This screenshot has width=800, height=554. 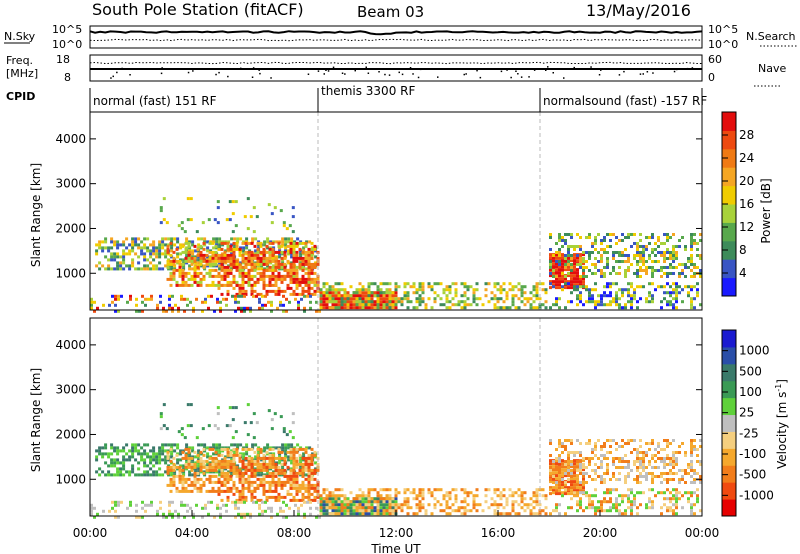 What do you see at coordinates (192, 533) in the screenshot?
I see `xtick-label: 04:00` at bounding box center [192, 533].